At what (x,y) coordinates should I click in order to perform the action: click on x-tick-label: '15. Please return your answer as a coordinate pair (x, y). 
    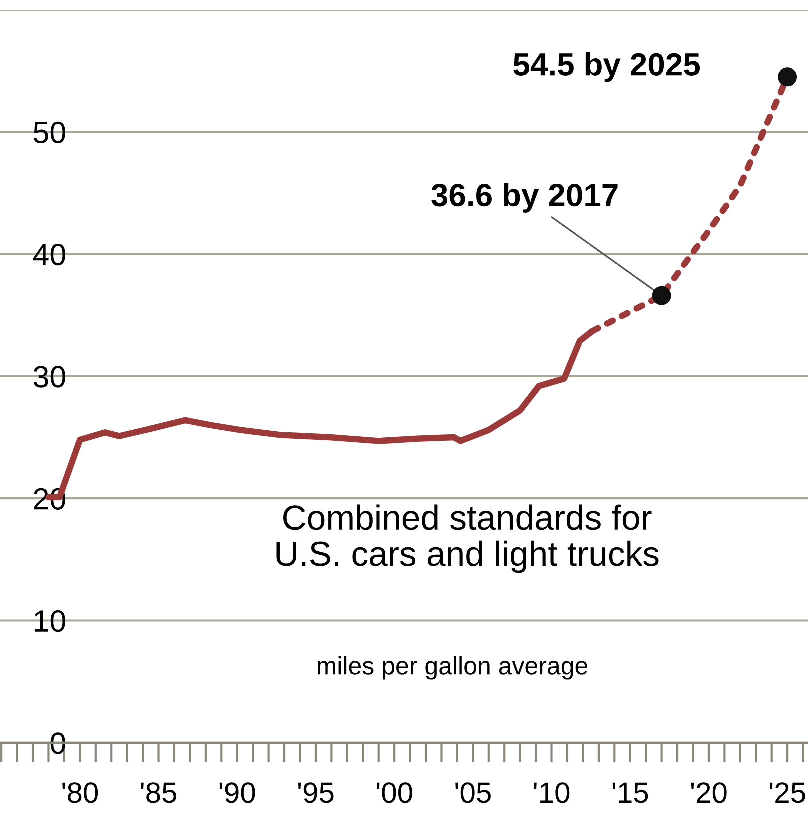
    Looking at the image, I should click on (630, 793).